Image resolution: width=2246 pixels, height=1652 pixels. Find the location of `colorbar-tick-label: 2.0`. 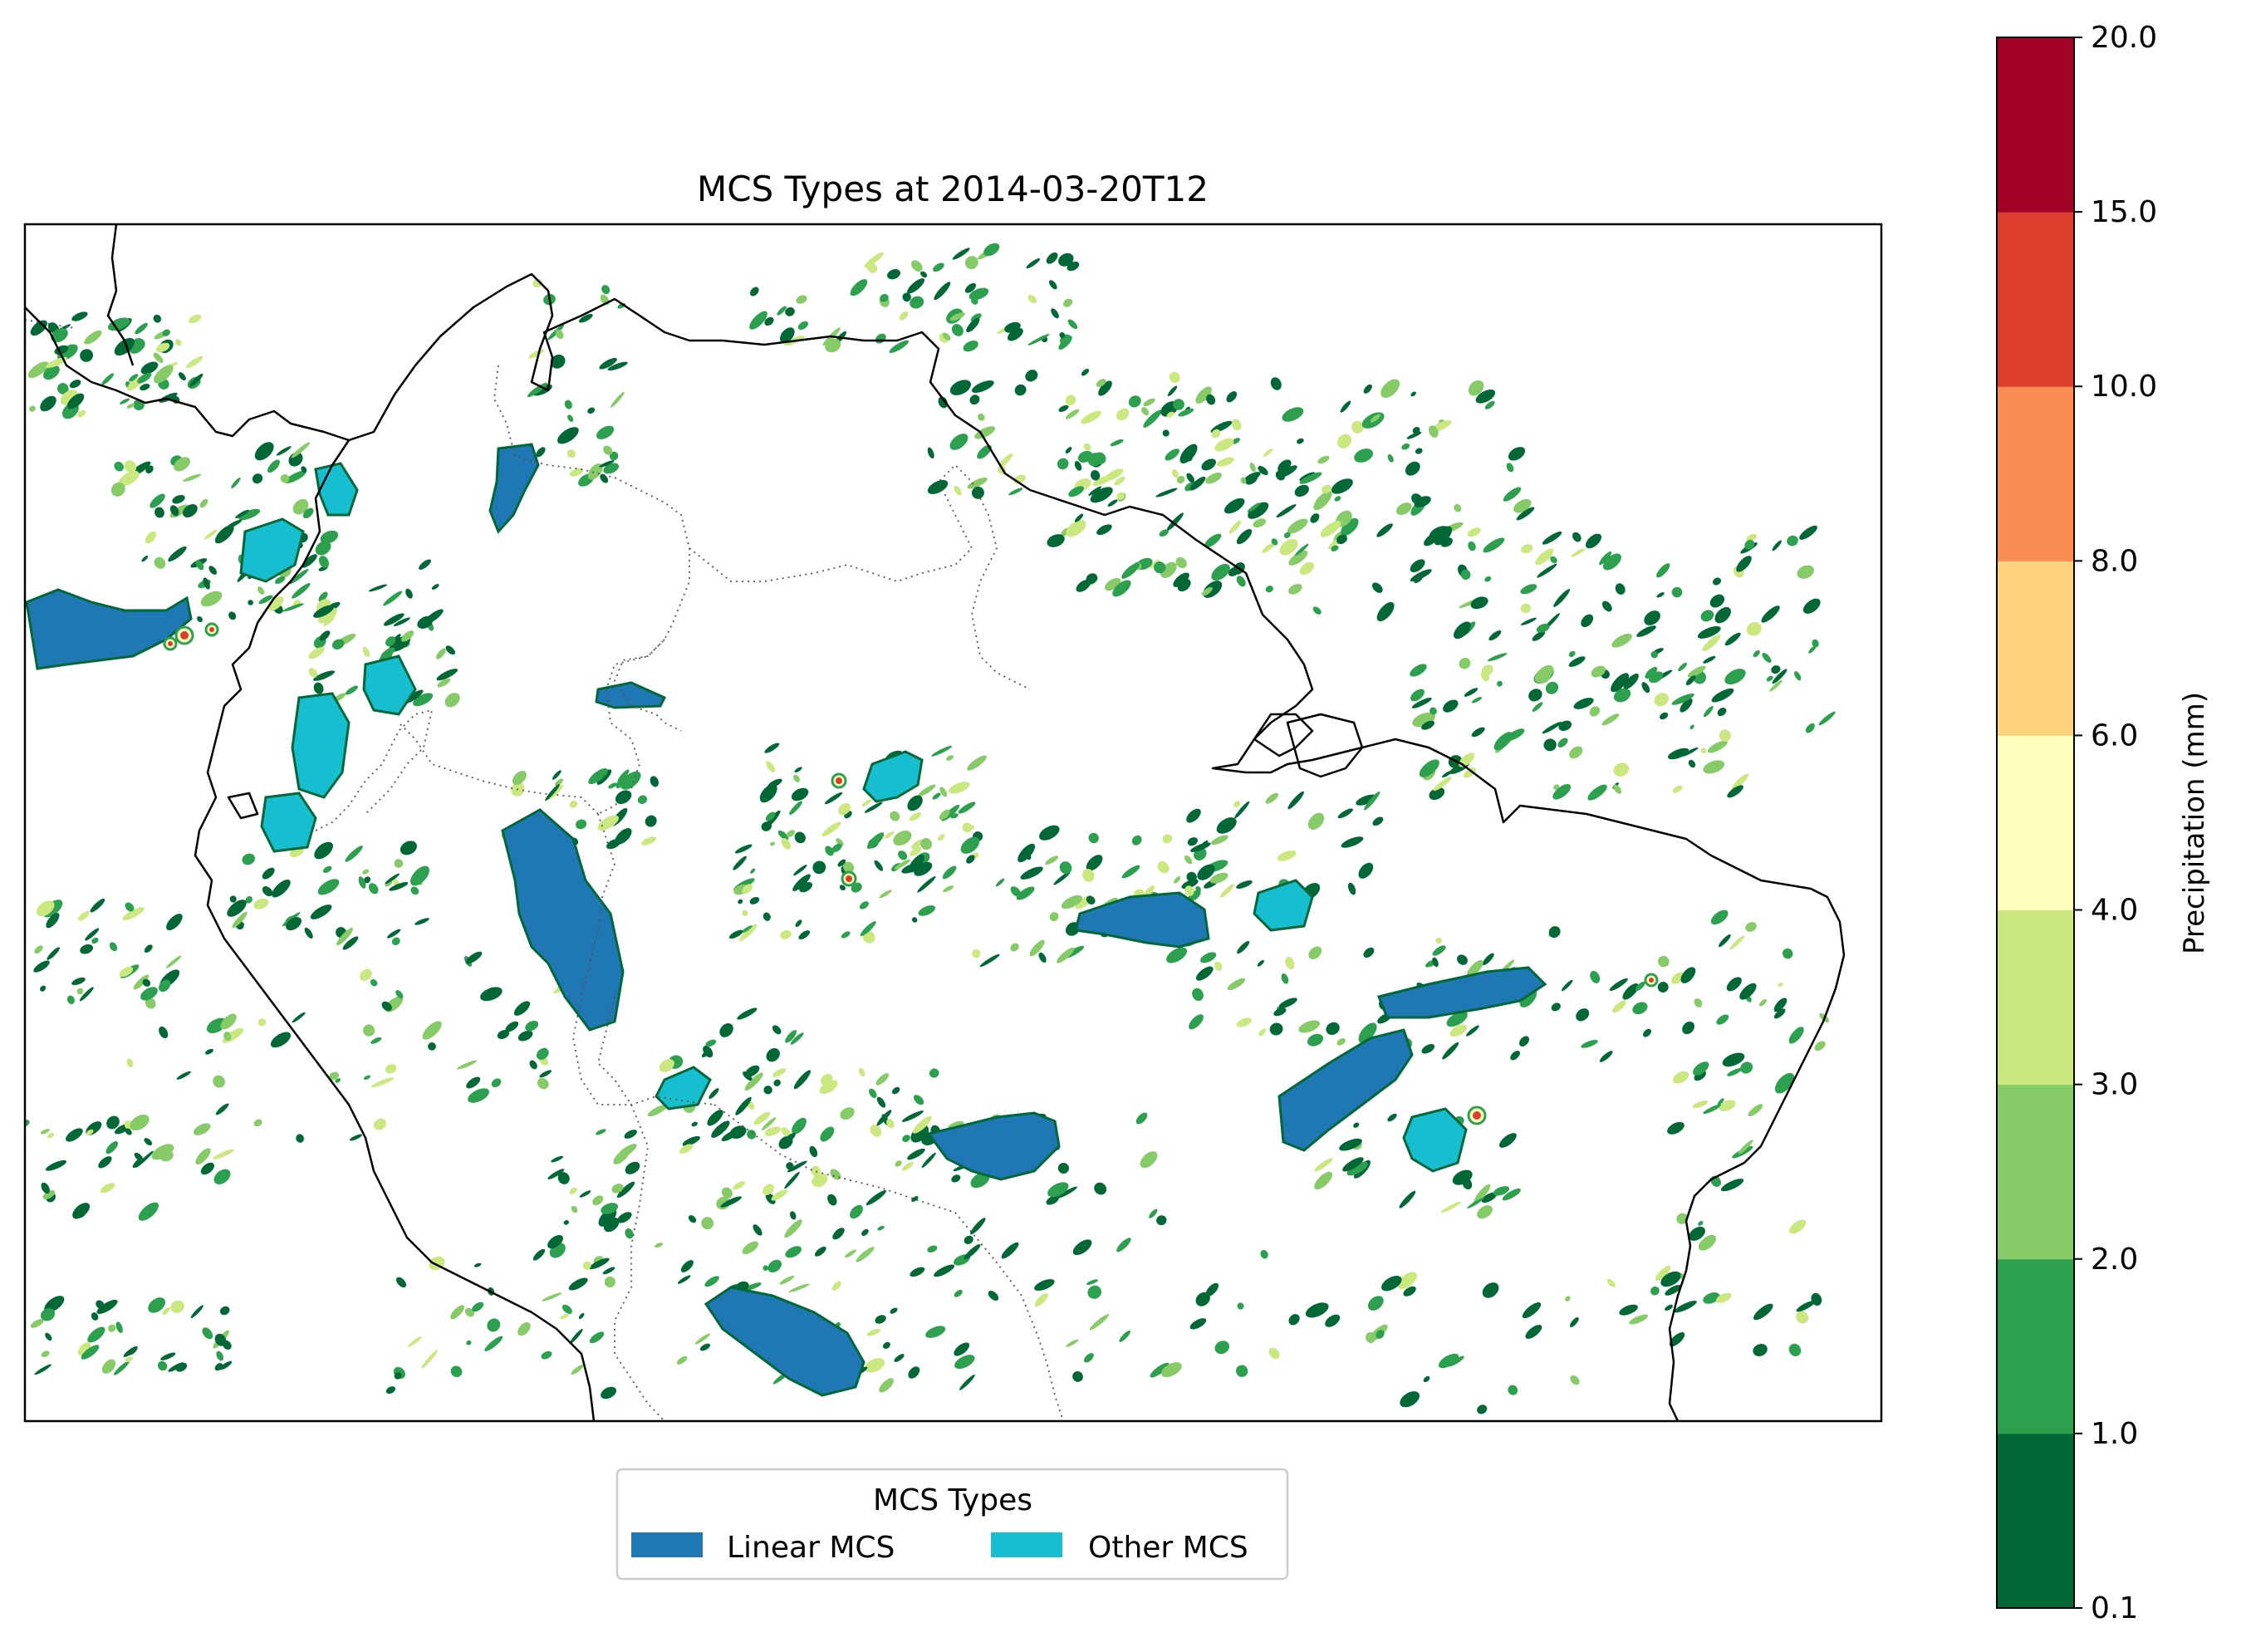

colorbar-tick-label: 2.0 is located at coordinates (2114, 1260).